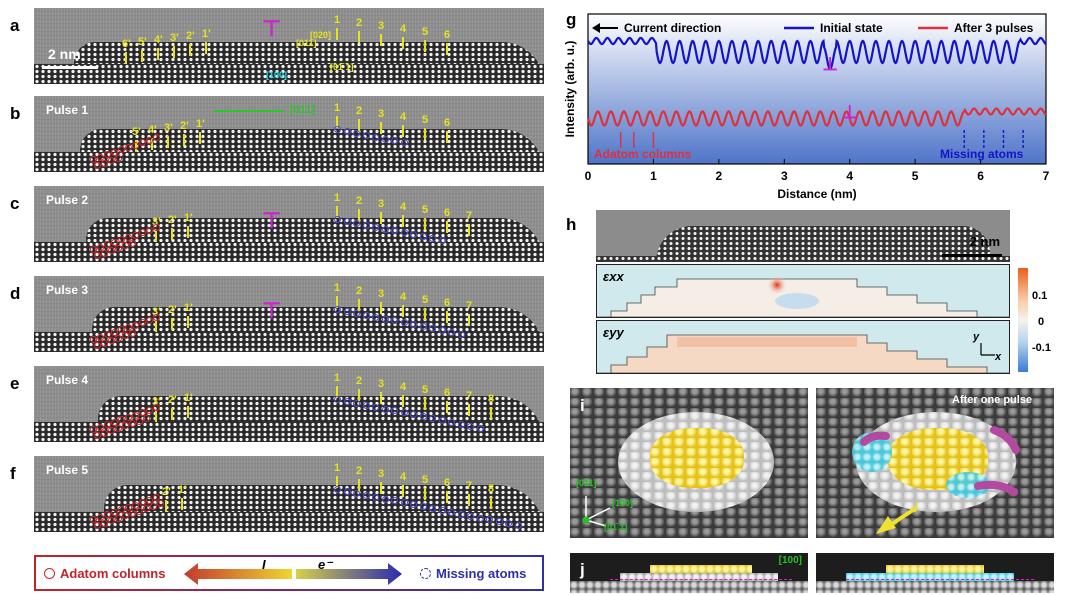 The width and height of the screenshot is (1080, 595). I want to click on tem-panel-b: Pulse 1 5' 4' 3' 2' 1' 1 2 3 4 5 6 [011], so click(289, 134).